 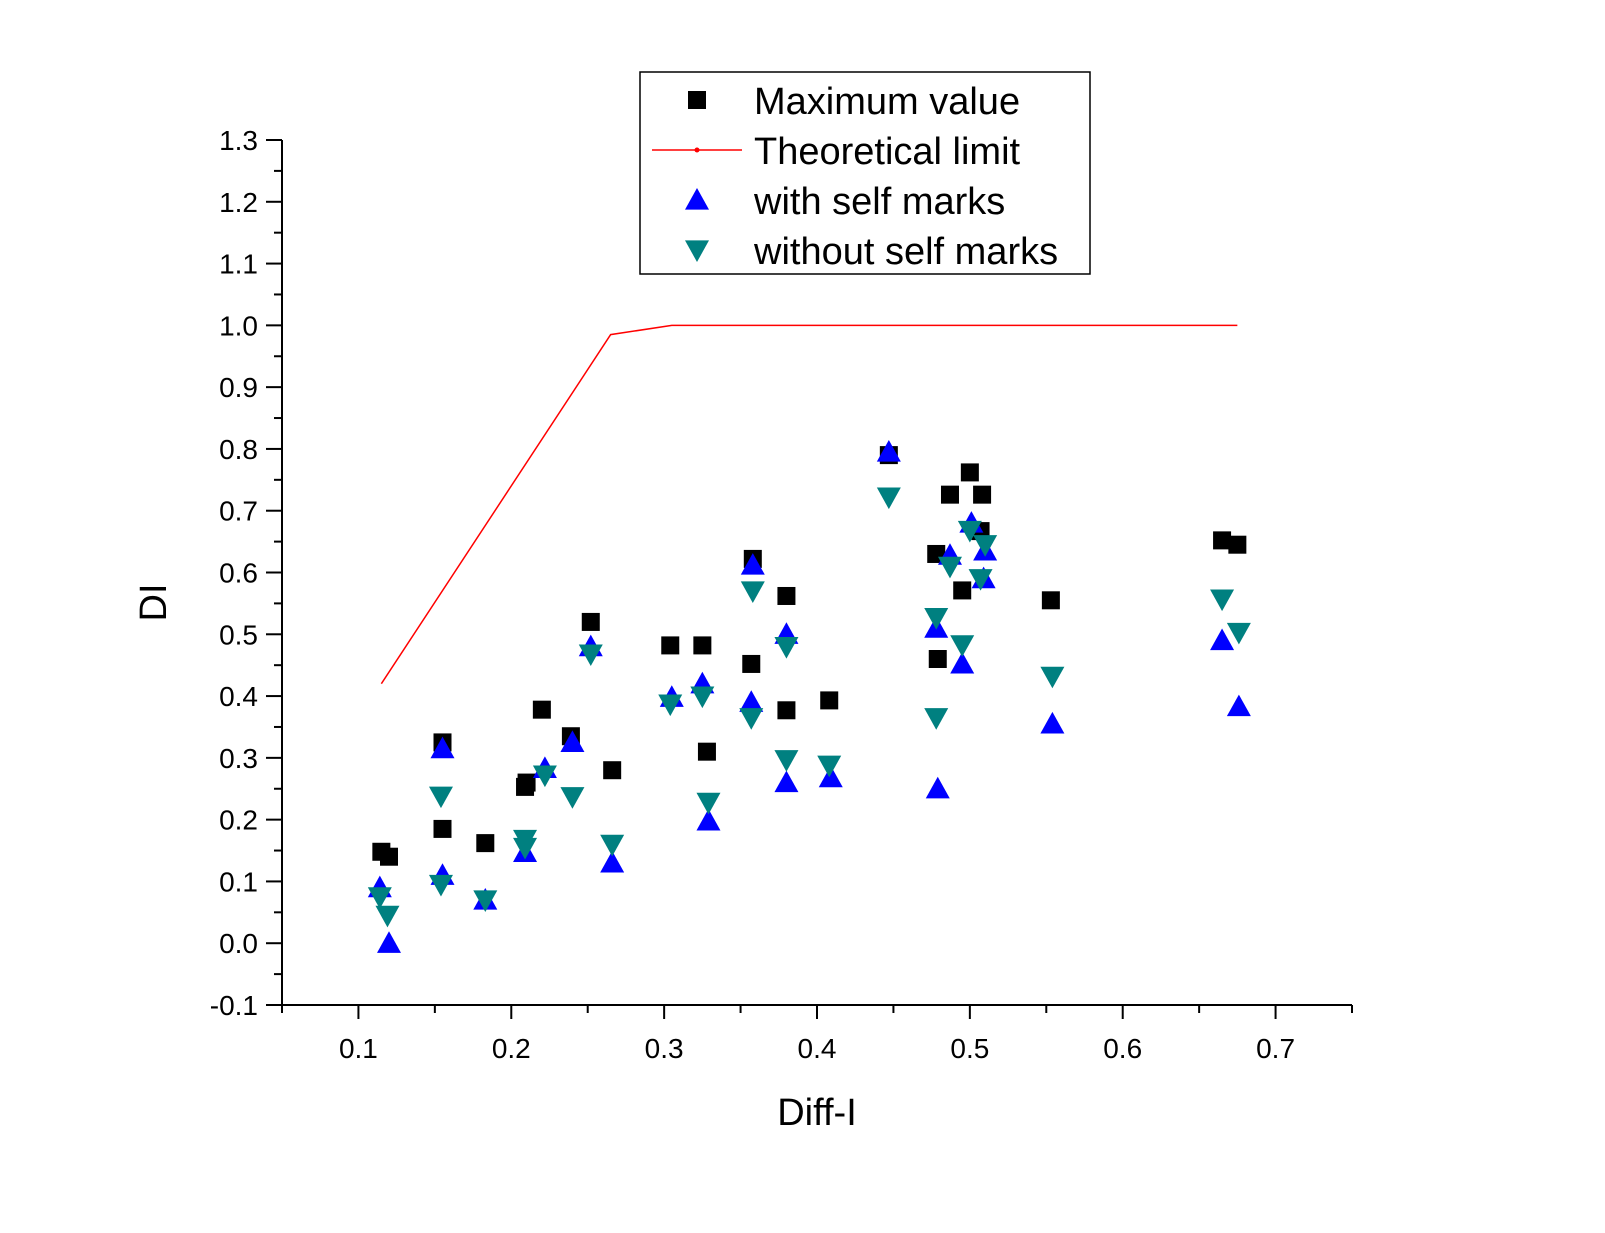 What do you see at coordinates (238, 511) in the screenshot?
I see `y-tick-label: 0.7` at bounding box center [238, 511].